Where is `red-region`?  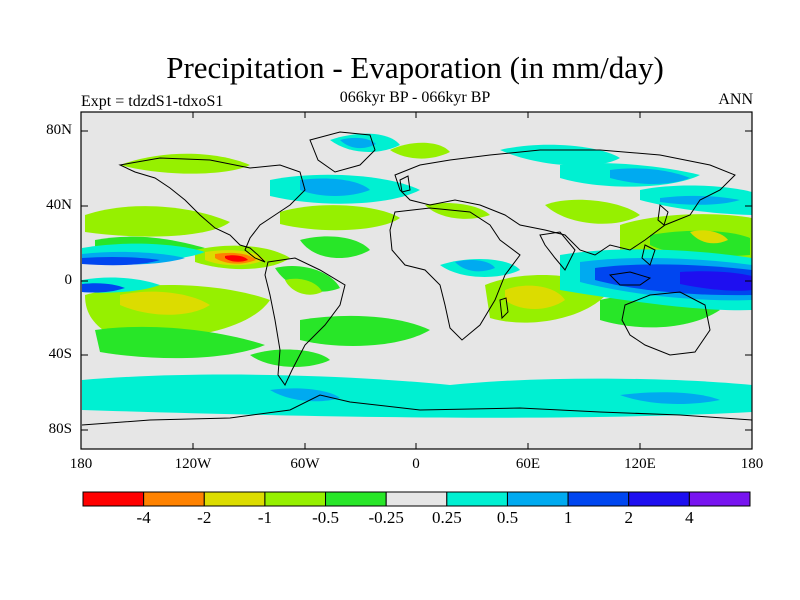 red-region is located at coordinates (236, 258).